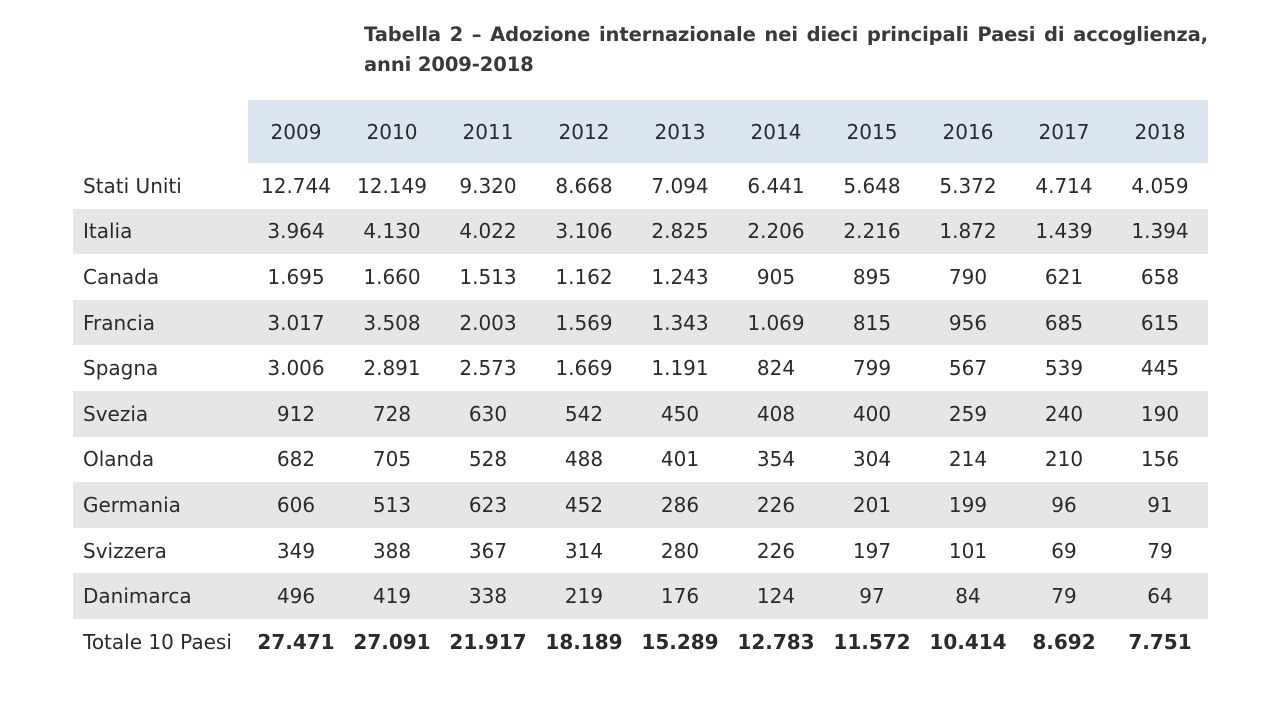  I want to click on table-cell: 450, so click(680, 413).